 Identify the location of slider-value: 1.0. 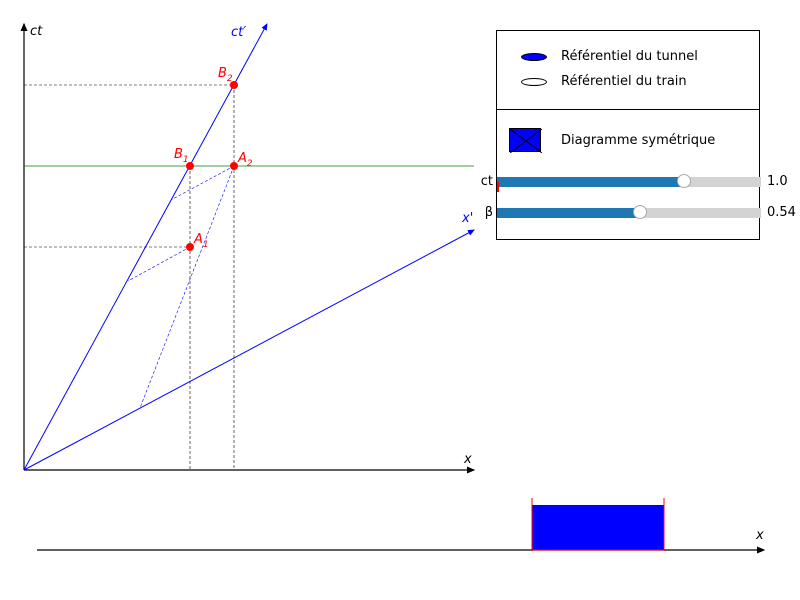
(777, 181).